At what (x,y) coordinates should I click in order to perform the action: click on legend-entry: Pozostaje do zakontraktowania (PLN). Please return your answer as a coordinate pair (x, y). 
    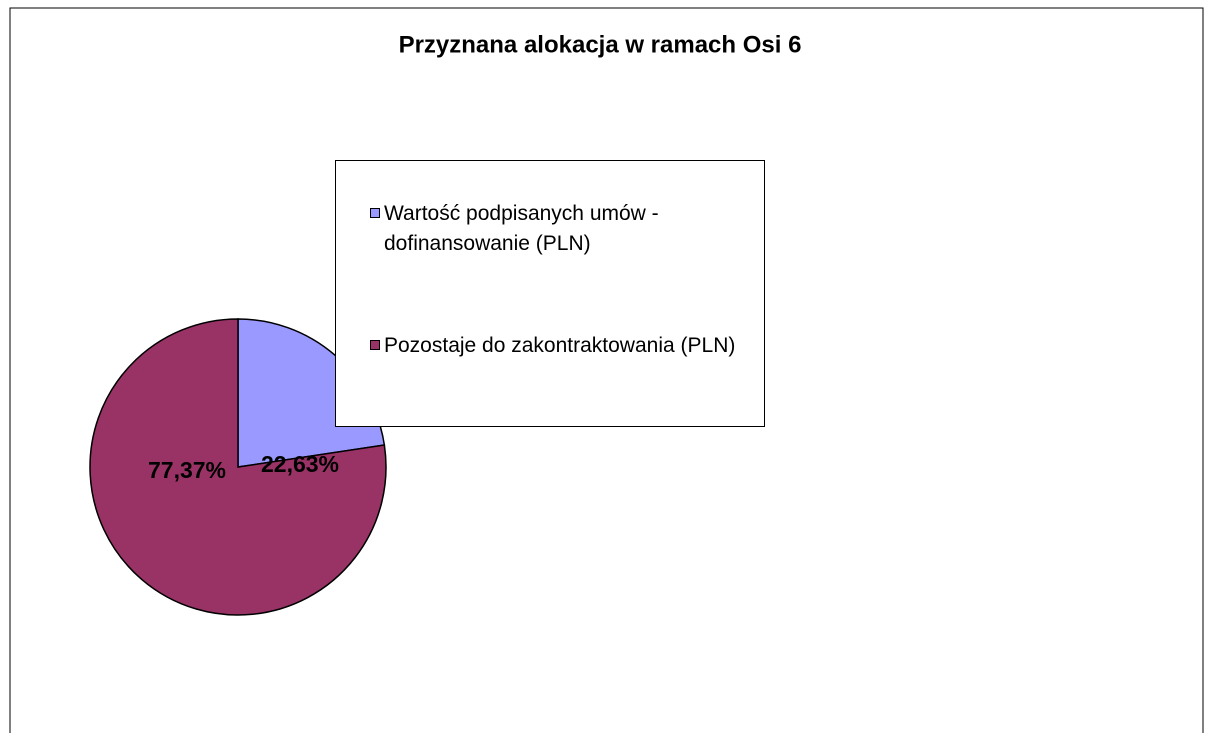
    Looking at the image, I should click on (567, 346).